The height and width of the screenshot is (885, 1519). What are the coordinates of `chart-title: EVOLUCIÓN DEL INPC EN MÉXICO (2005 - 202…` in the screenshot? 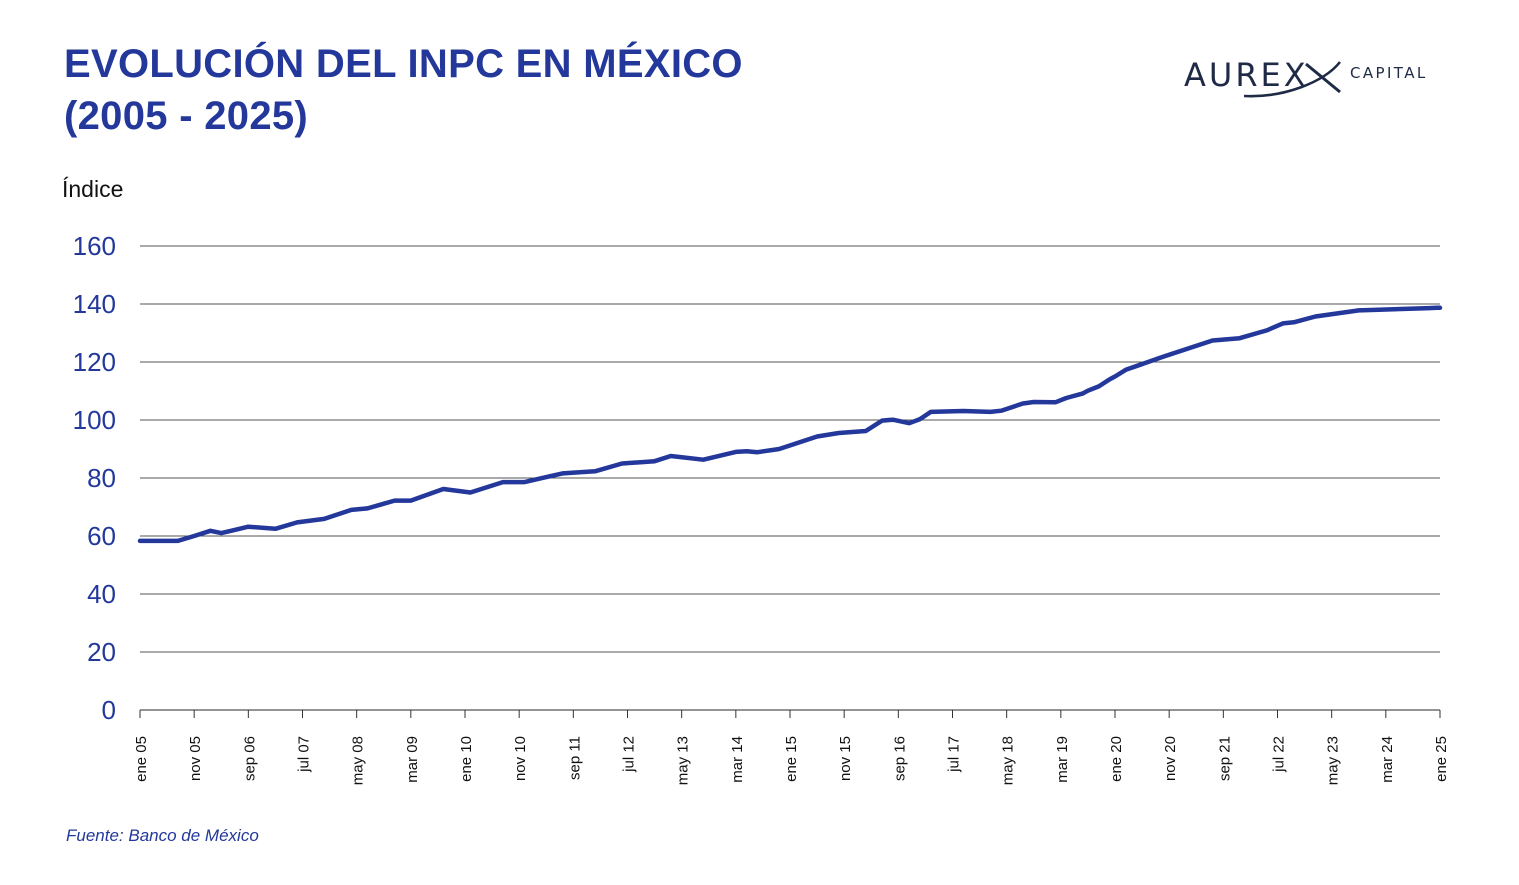 It's located at (403, 90).